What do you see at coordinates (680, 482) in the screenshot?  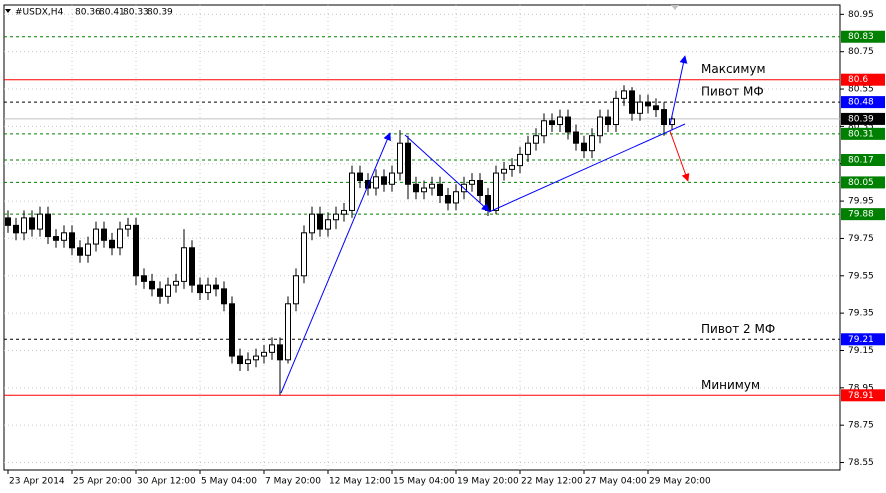 I see `x-tick-label: 29 May 20:00` at bounding box center [680, 482].